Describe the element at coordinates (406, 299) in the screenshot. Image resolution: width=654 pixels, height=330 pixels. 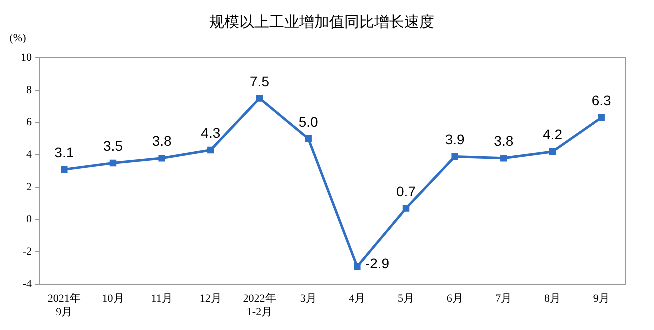
I see `x-tick-label: 5月` at that location.